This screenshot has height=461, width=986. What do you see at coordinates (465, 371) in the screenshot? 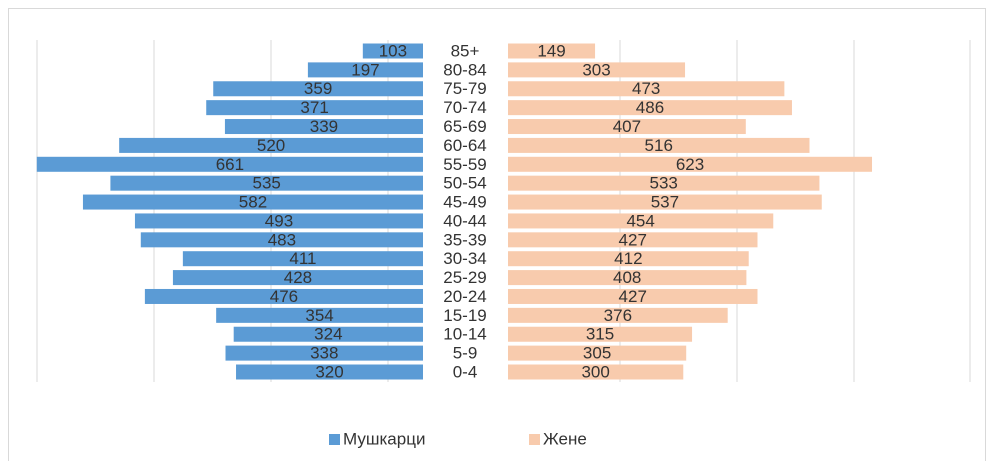
I see `category-label: 0-4` at bounding box center [465, 371].